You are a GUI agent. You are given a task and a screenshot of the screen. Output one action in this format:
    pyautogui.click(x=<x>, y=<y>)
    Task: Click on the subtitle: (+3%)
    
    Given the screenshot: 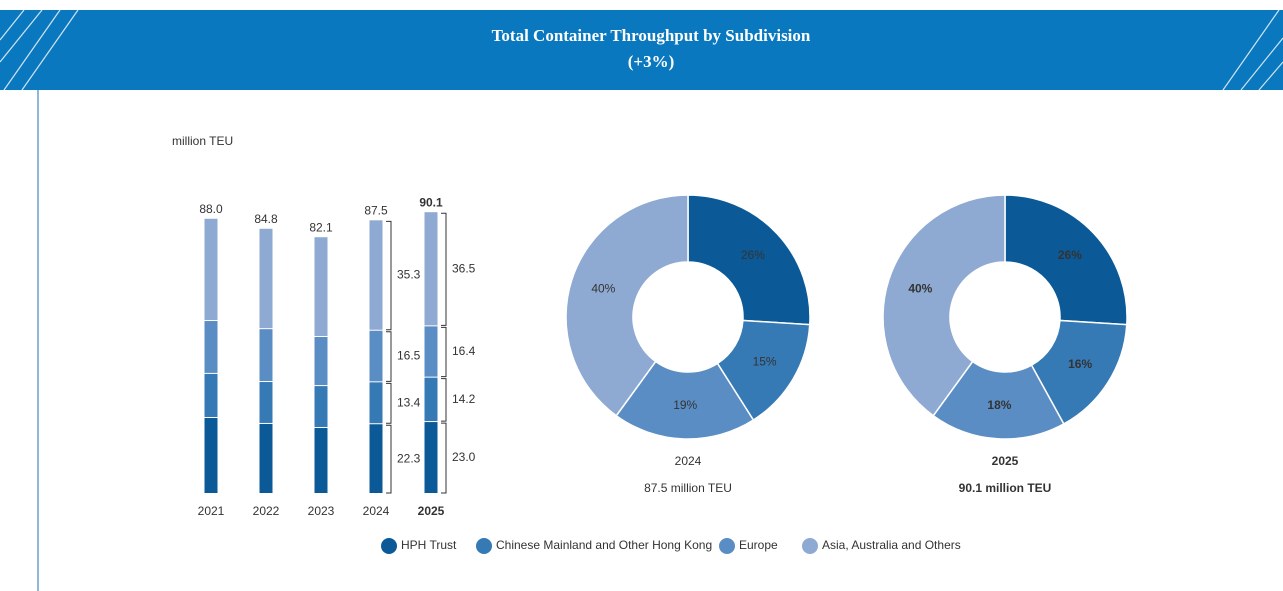 What is the action you would take?
    pyautogui.click(x=651, y=61)
    